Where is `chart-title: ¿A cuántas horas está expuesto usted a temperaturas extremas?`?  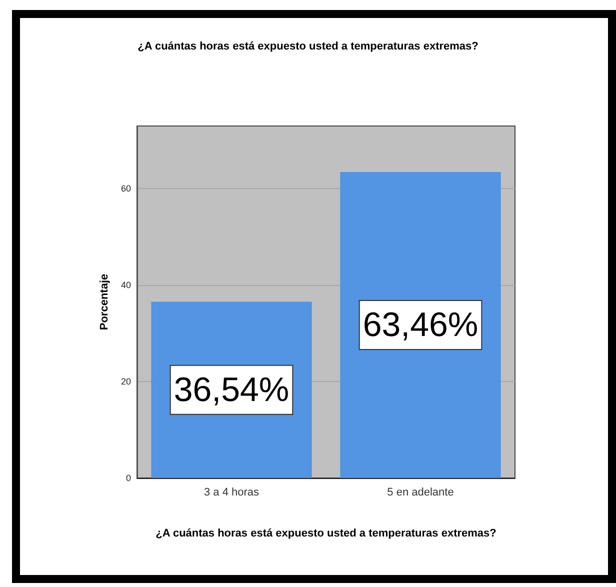
chart-title: ¿A cuántas horas está expuesto usted a temperaturas extremas? is located at coordinates (308, 46).